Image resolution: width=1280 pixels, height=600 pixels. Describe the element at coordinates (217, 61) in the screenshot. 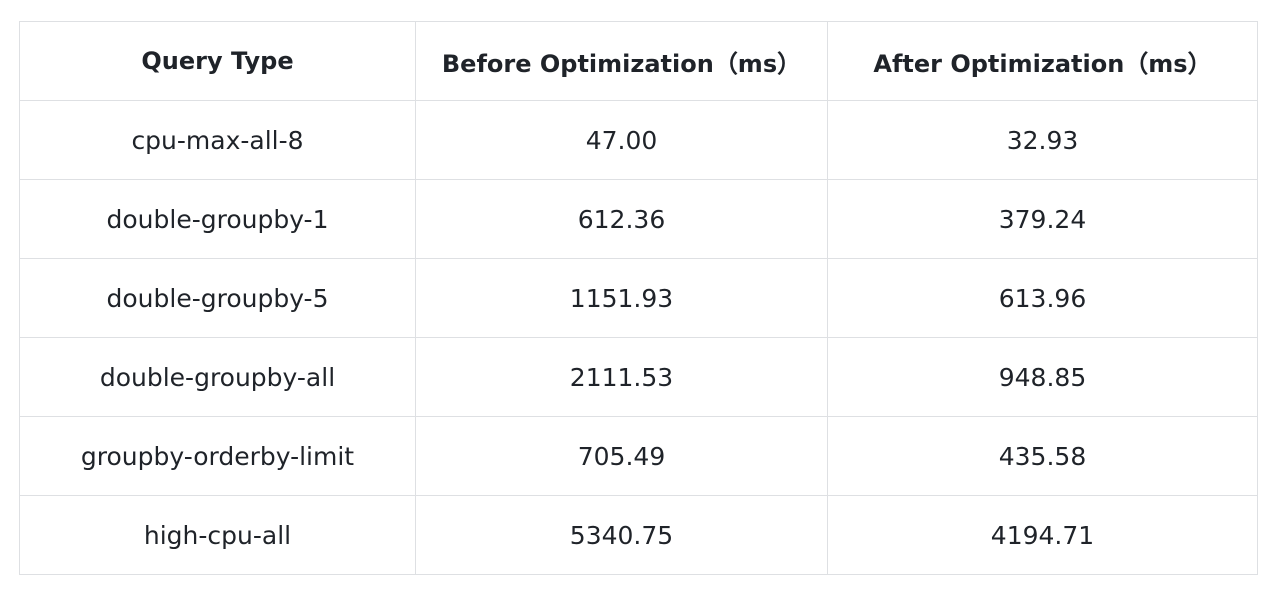

I see `header-cell: Query Type` at that location.